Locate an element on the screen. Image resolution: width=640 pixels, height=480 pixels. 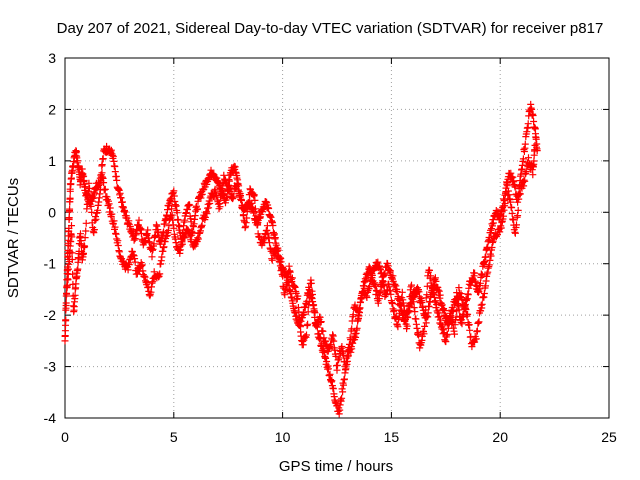
y-tick-label: 3 is located at coordinates (52, 58).